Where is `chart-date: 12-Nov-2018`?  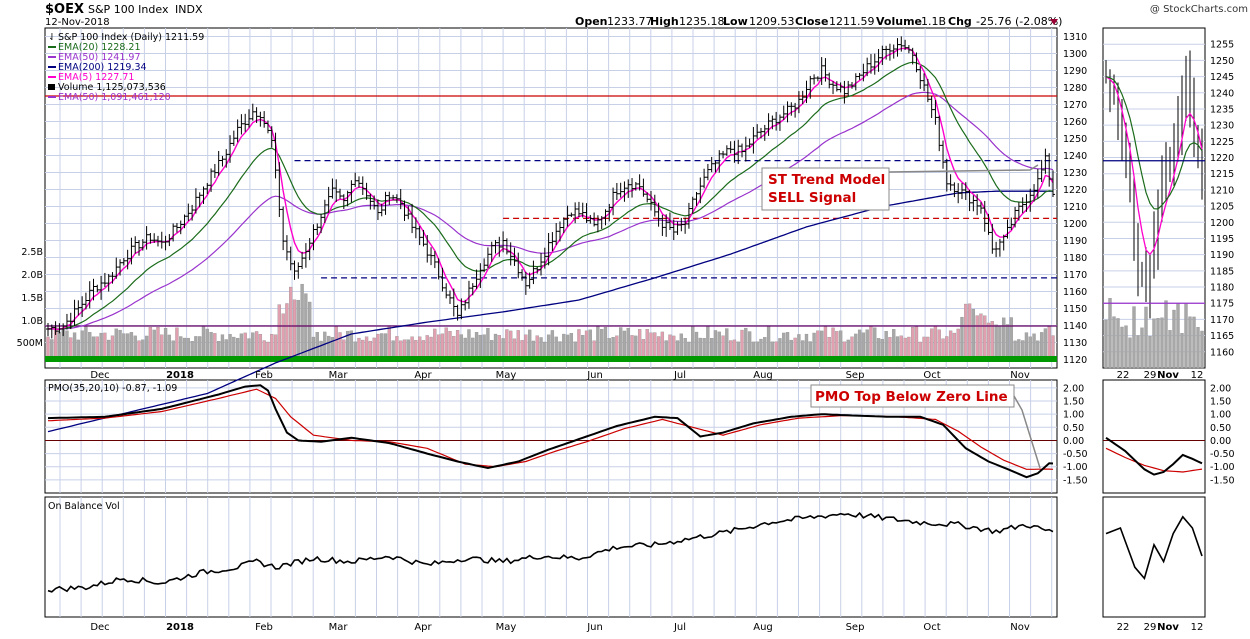
chart-date: 12-Nov-2018 is located at coordinates (77, 22).